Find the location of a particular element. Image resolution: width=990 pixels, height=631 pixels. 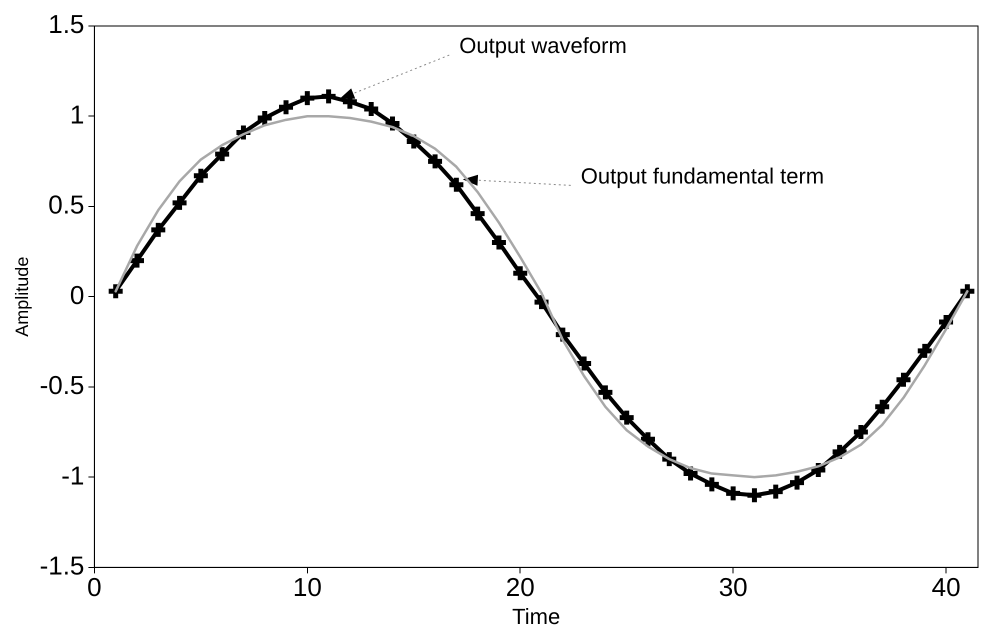

annotation: Output waveform is located at coordinates (543, 45).